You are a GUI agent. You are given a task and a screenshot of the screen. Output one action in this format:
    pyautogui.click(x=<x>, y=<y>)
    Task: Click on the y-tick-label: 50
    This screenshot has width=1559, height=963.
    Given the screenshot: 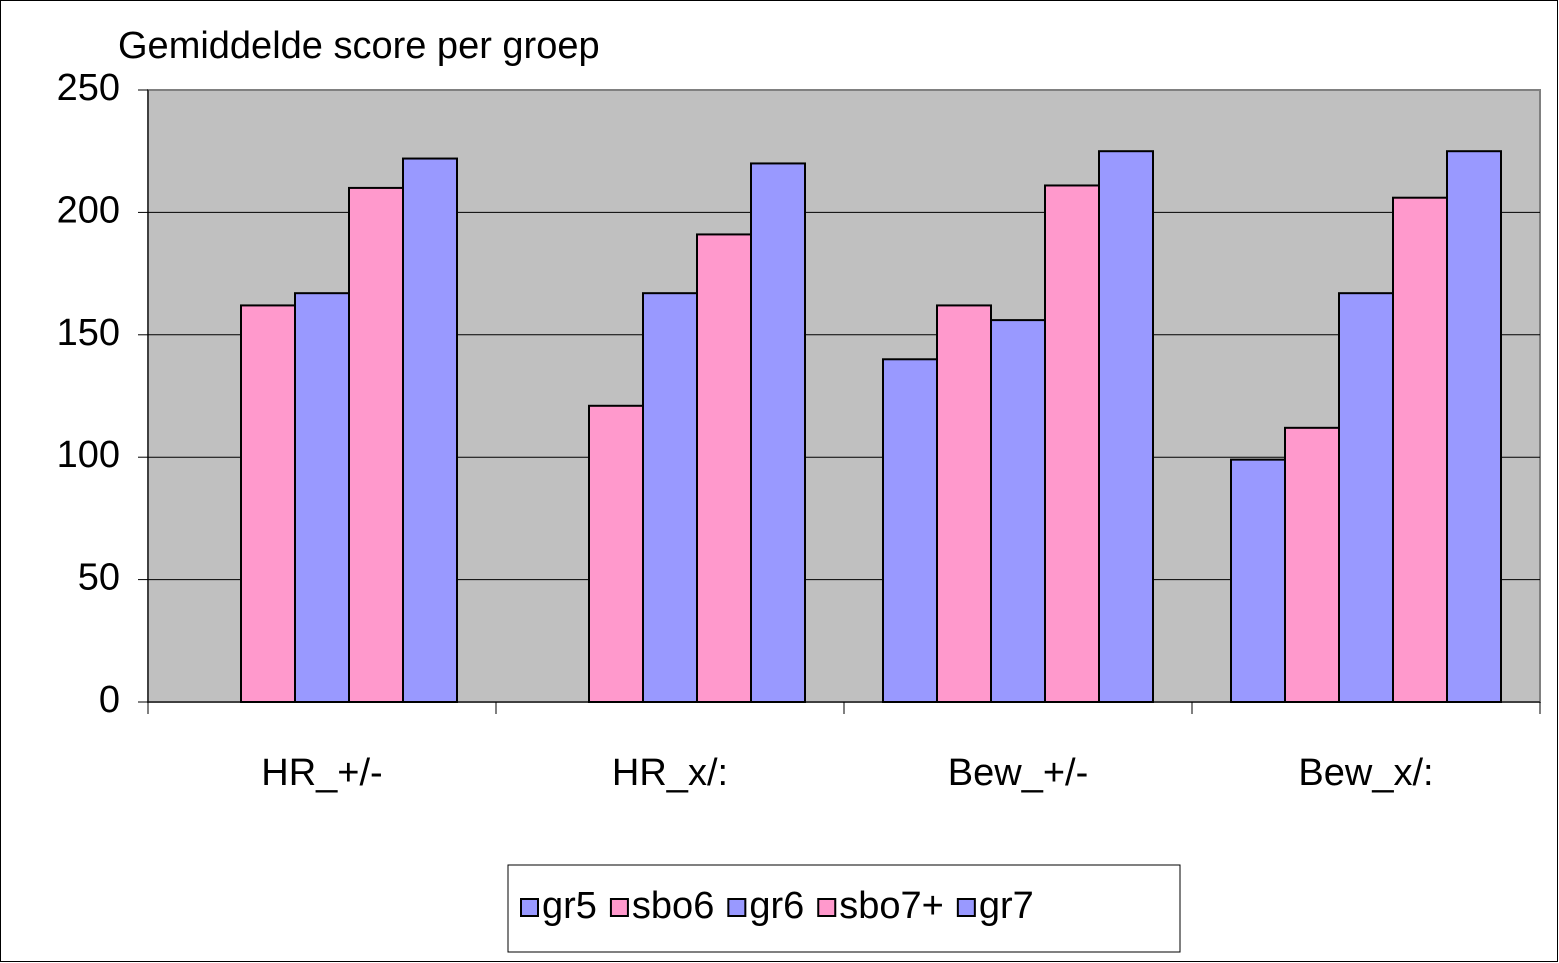 What is the action you would take?
    pyautogui.click(x=99, y=578)
    